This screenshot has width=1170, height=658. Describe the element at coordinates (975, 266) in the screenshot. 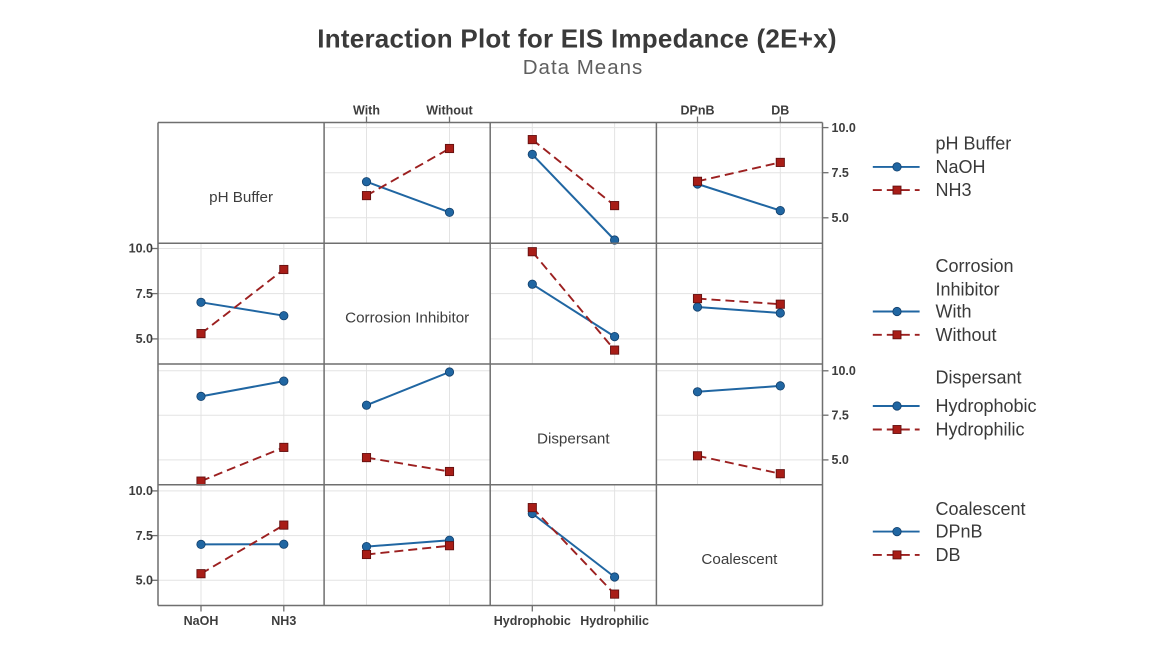

I see `svg-text: Corrosion` at that location.